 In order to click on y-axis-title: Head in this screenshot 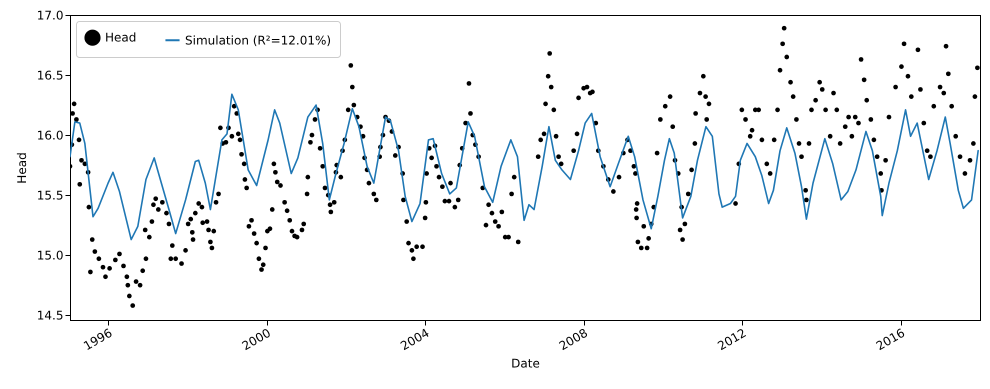, I will do `click(21, 168)`.